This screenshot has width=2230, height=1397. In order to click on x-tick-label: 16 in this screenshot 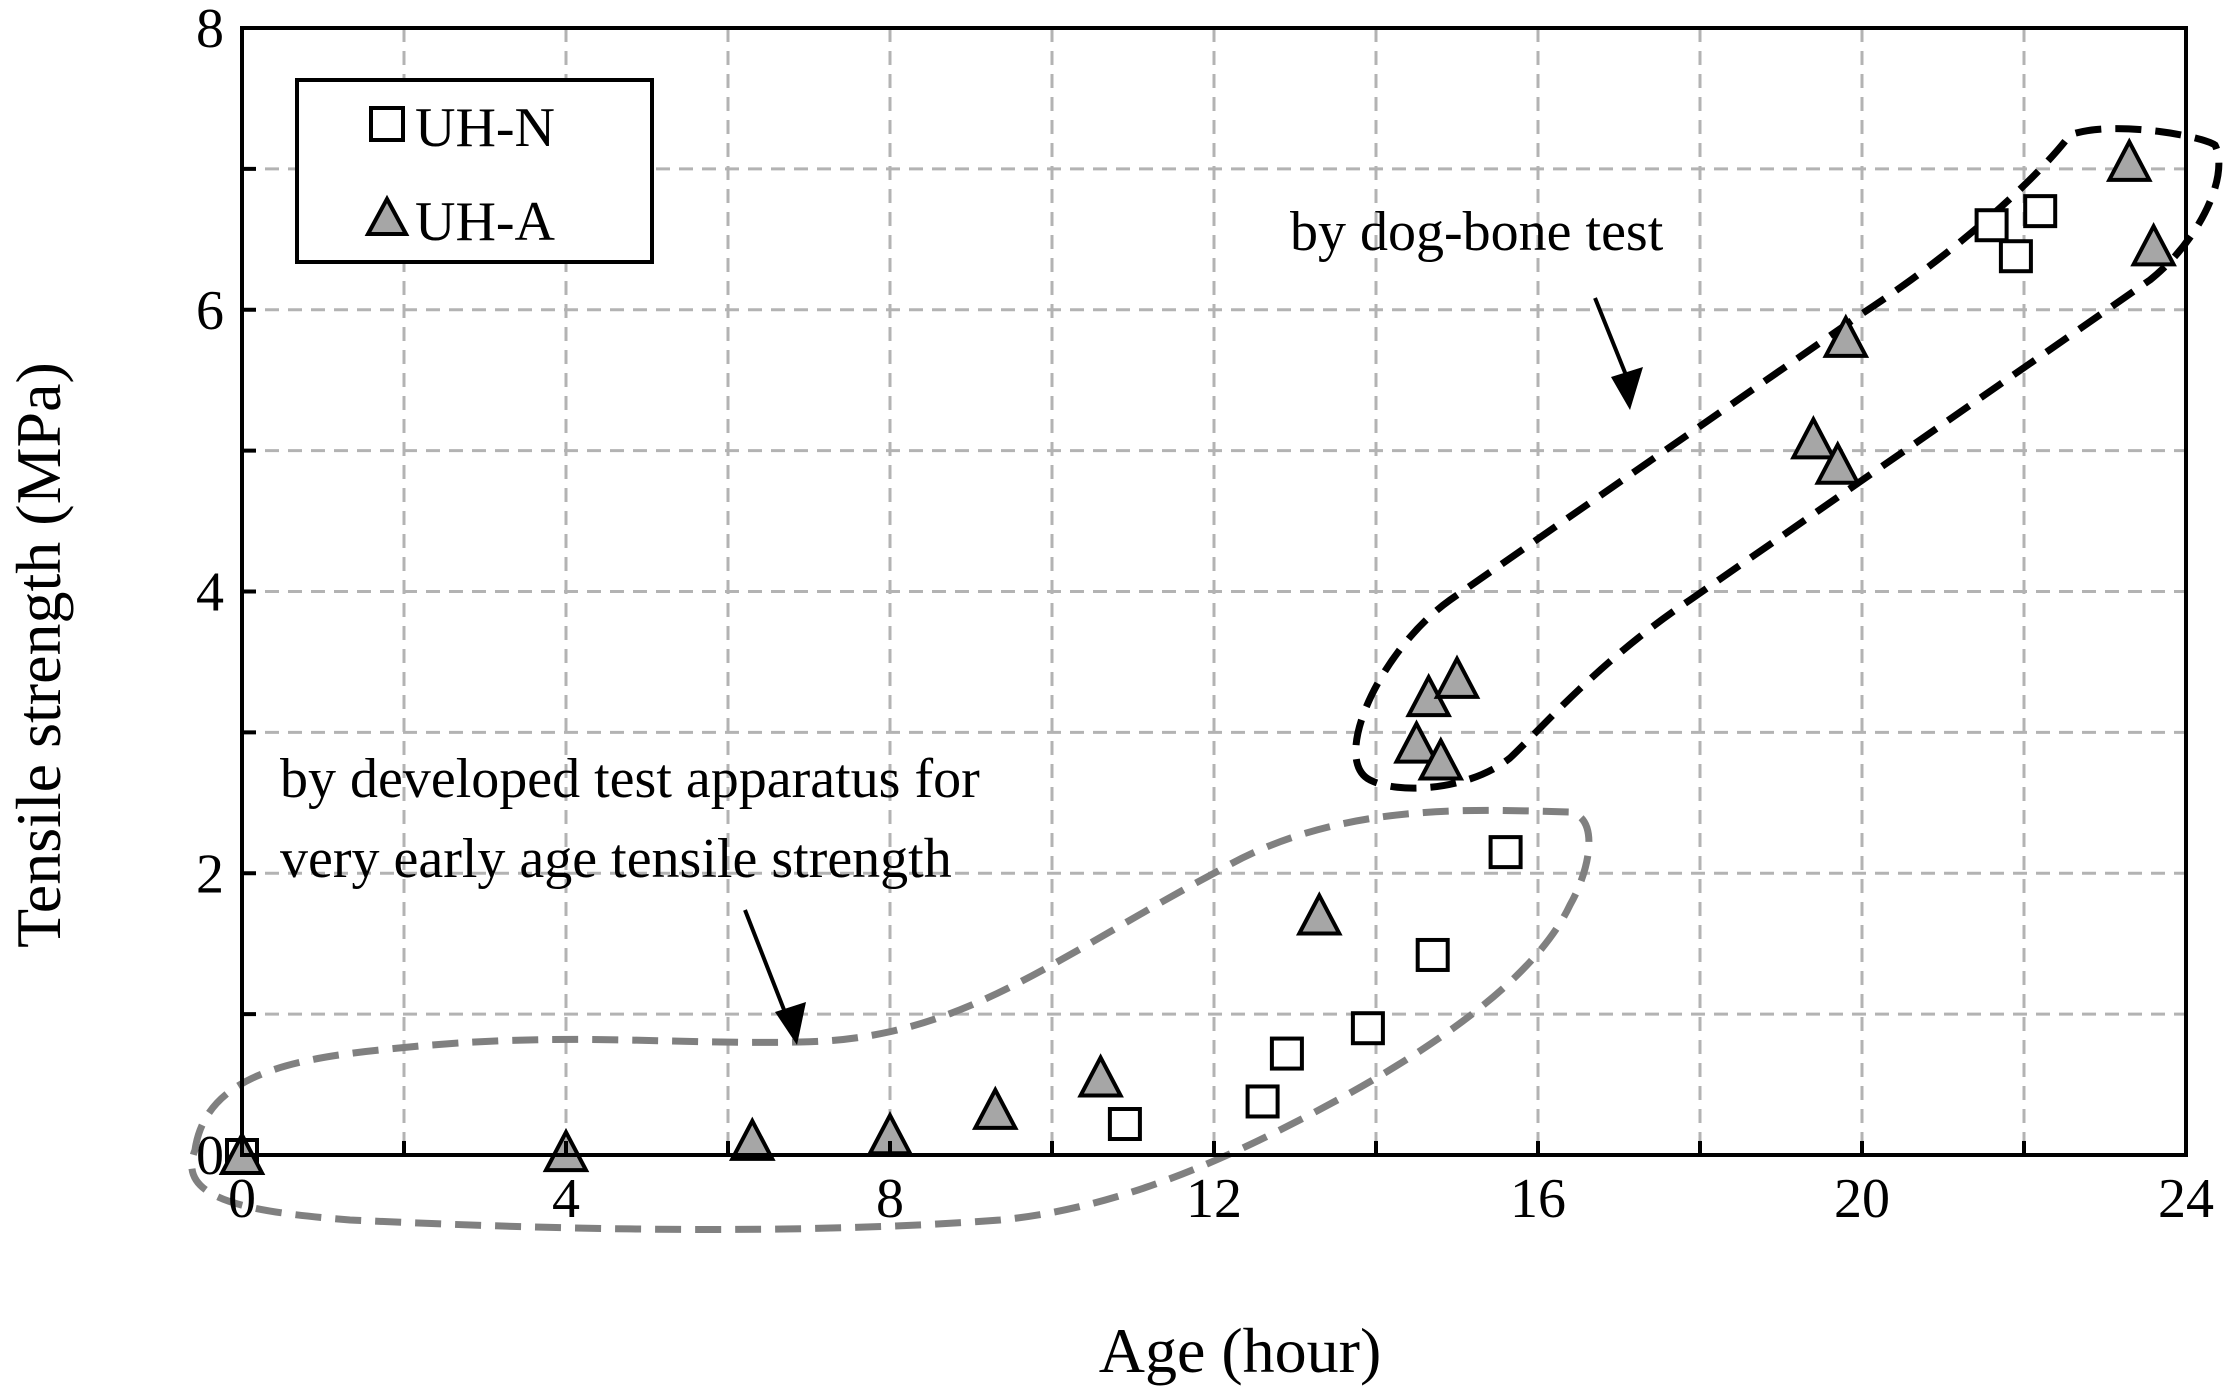, I will do `click(1538, 1199)`.